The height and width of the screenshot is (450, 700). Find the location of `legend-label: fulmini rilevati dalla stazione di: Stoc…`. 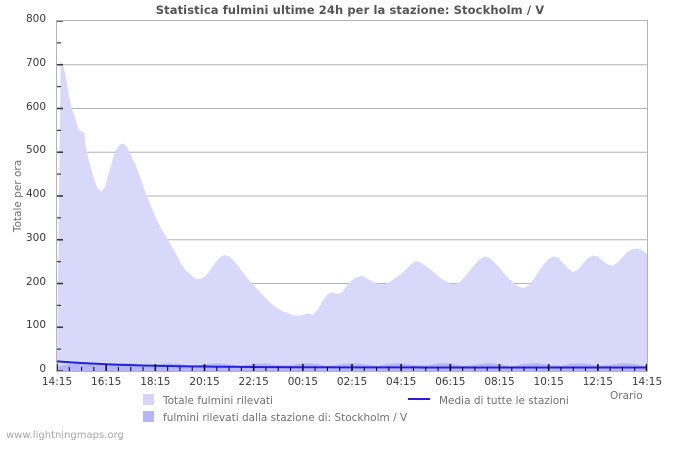

legend-label: fulmini rilevati dalla stazione di: Stoc… is located at coordinates (285, 418).